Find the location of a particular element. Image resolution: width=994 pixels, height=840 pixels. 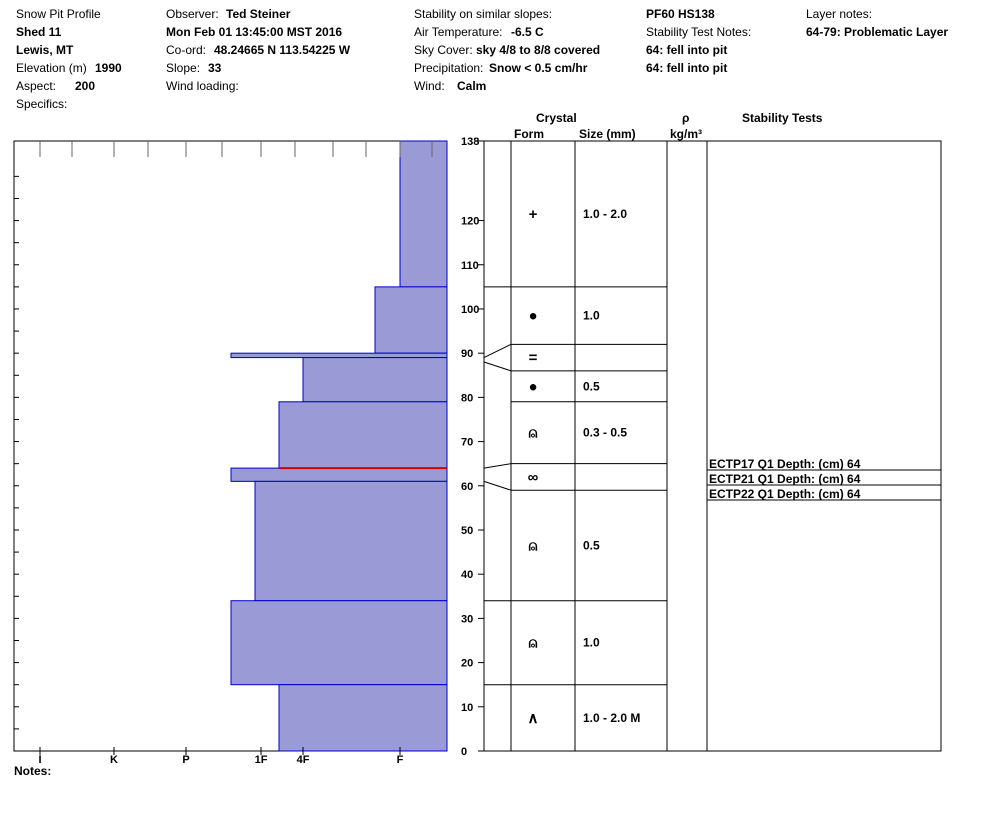

aspect-value: 200 is located at coordinates (85, 86).